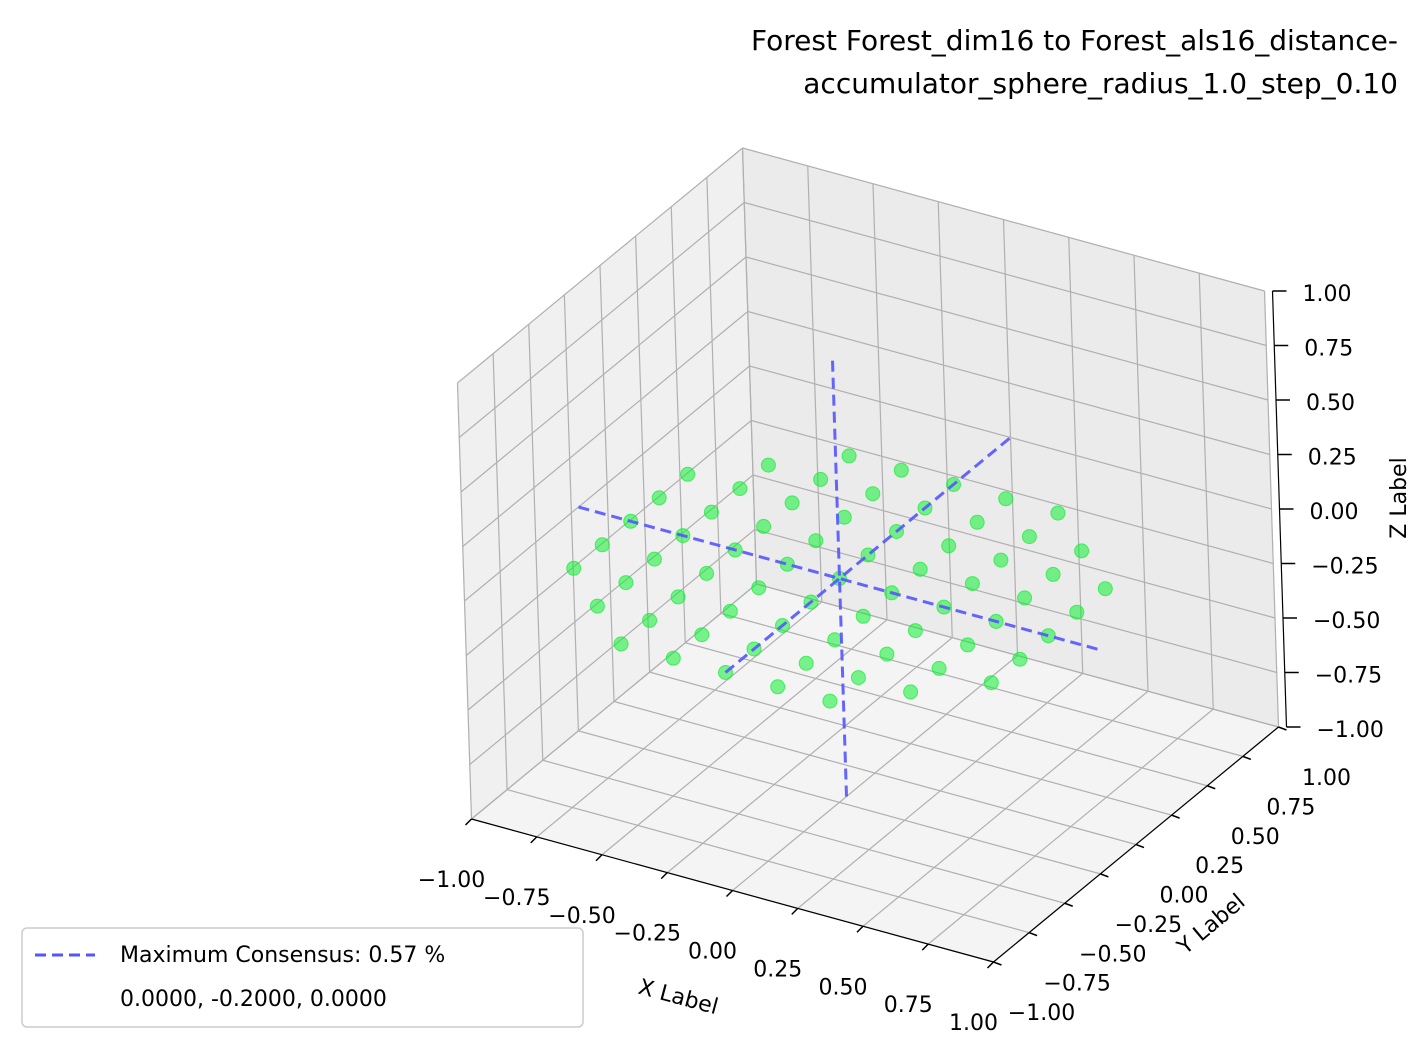  Describe the element at coordinates (282, 955) in the screenshot. I see `legend-label: Maximum Consensus: 0.57 %` at that location.